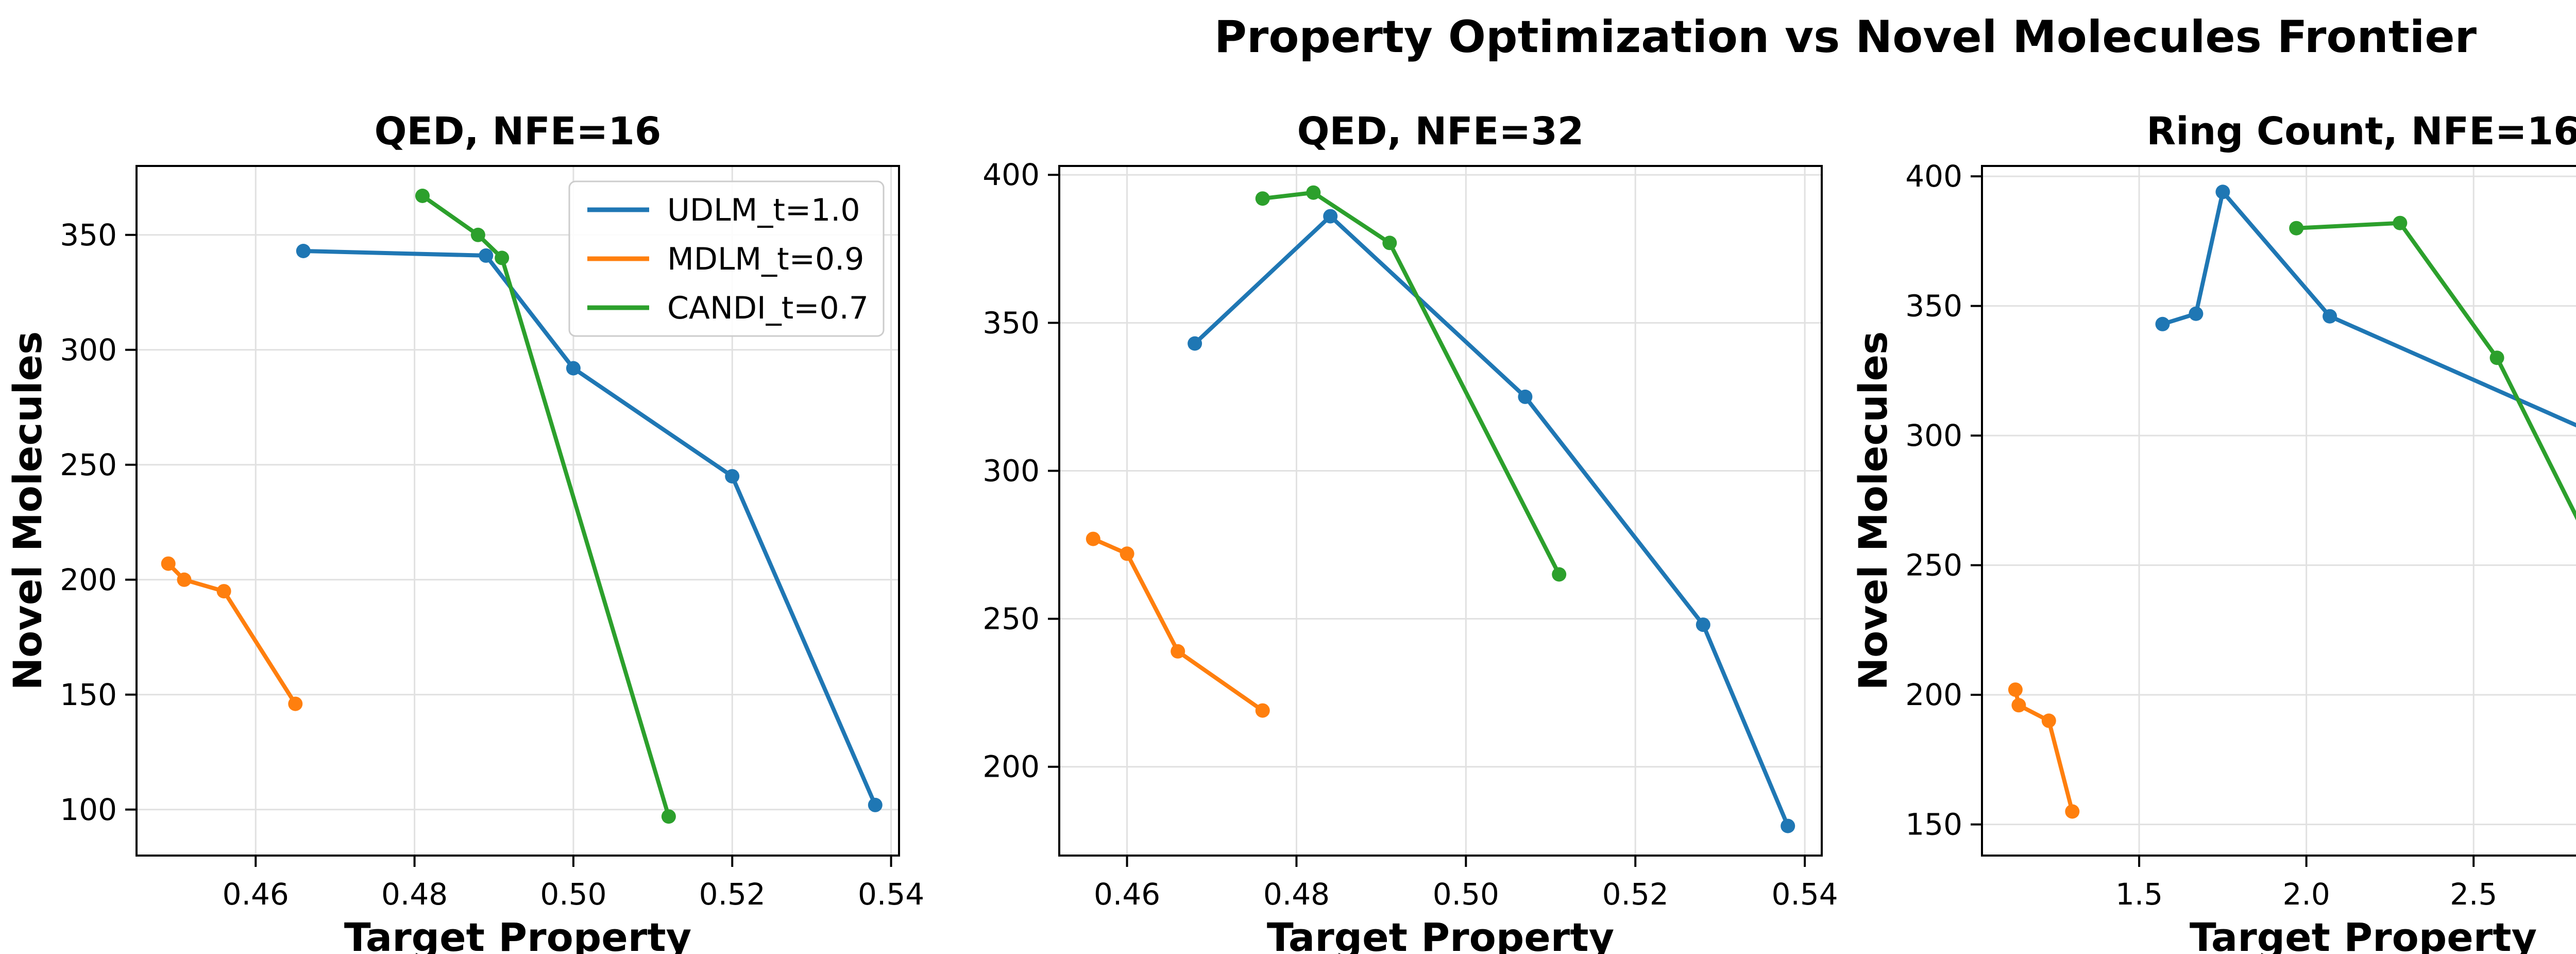 The height and width of the screenshot is (954, 2576). Describe the element at coordinates (1441, 131) in the screenshot. I see `subplot-title: QED, NFE=32` at that location.